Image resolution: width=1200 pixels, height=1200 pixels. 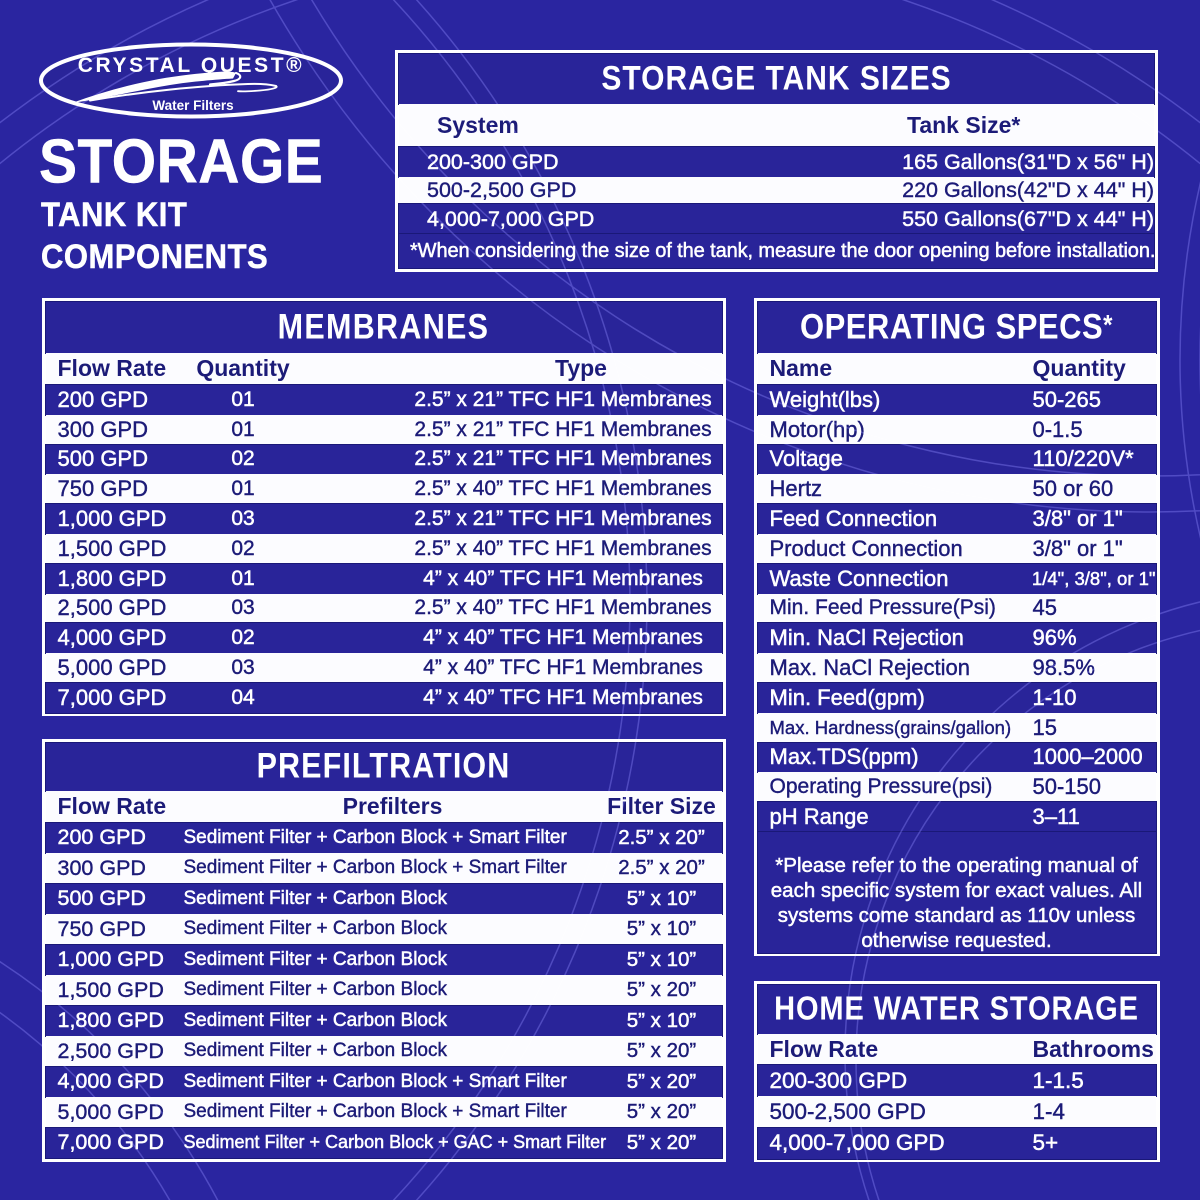 What do you see at coordinates (192, 105) in the screenshot?
I see `svg-text: Water Filters` at bounding box center [192, 105].